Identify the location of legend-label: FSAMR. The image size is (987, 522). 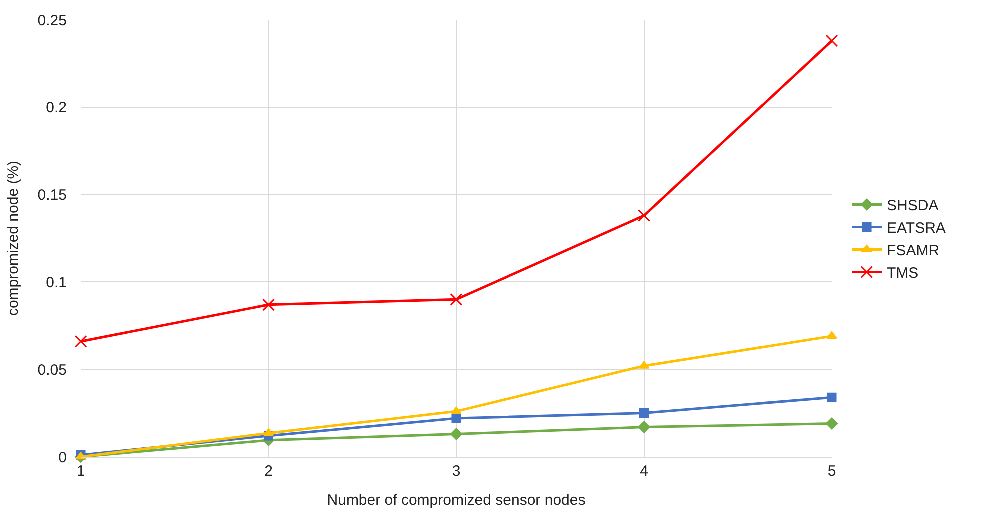
(913, 251).